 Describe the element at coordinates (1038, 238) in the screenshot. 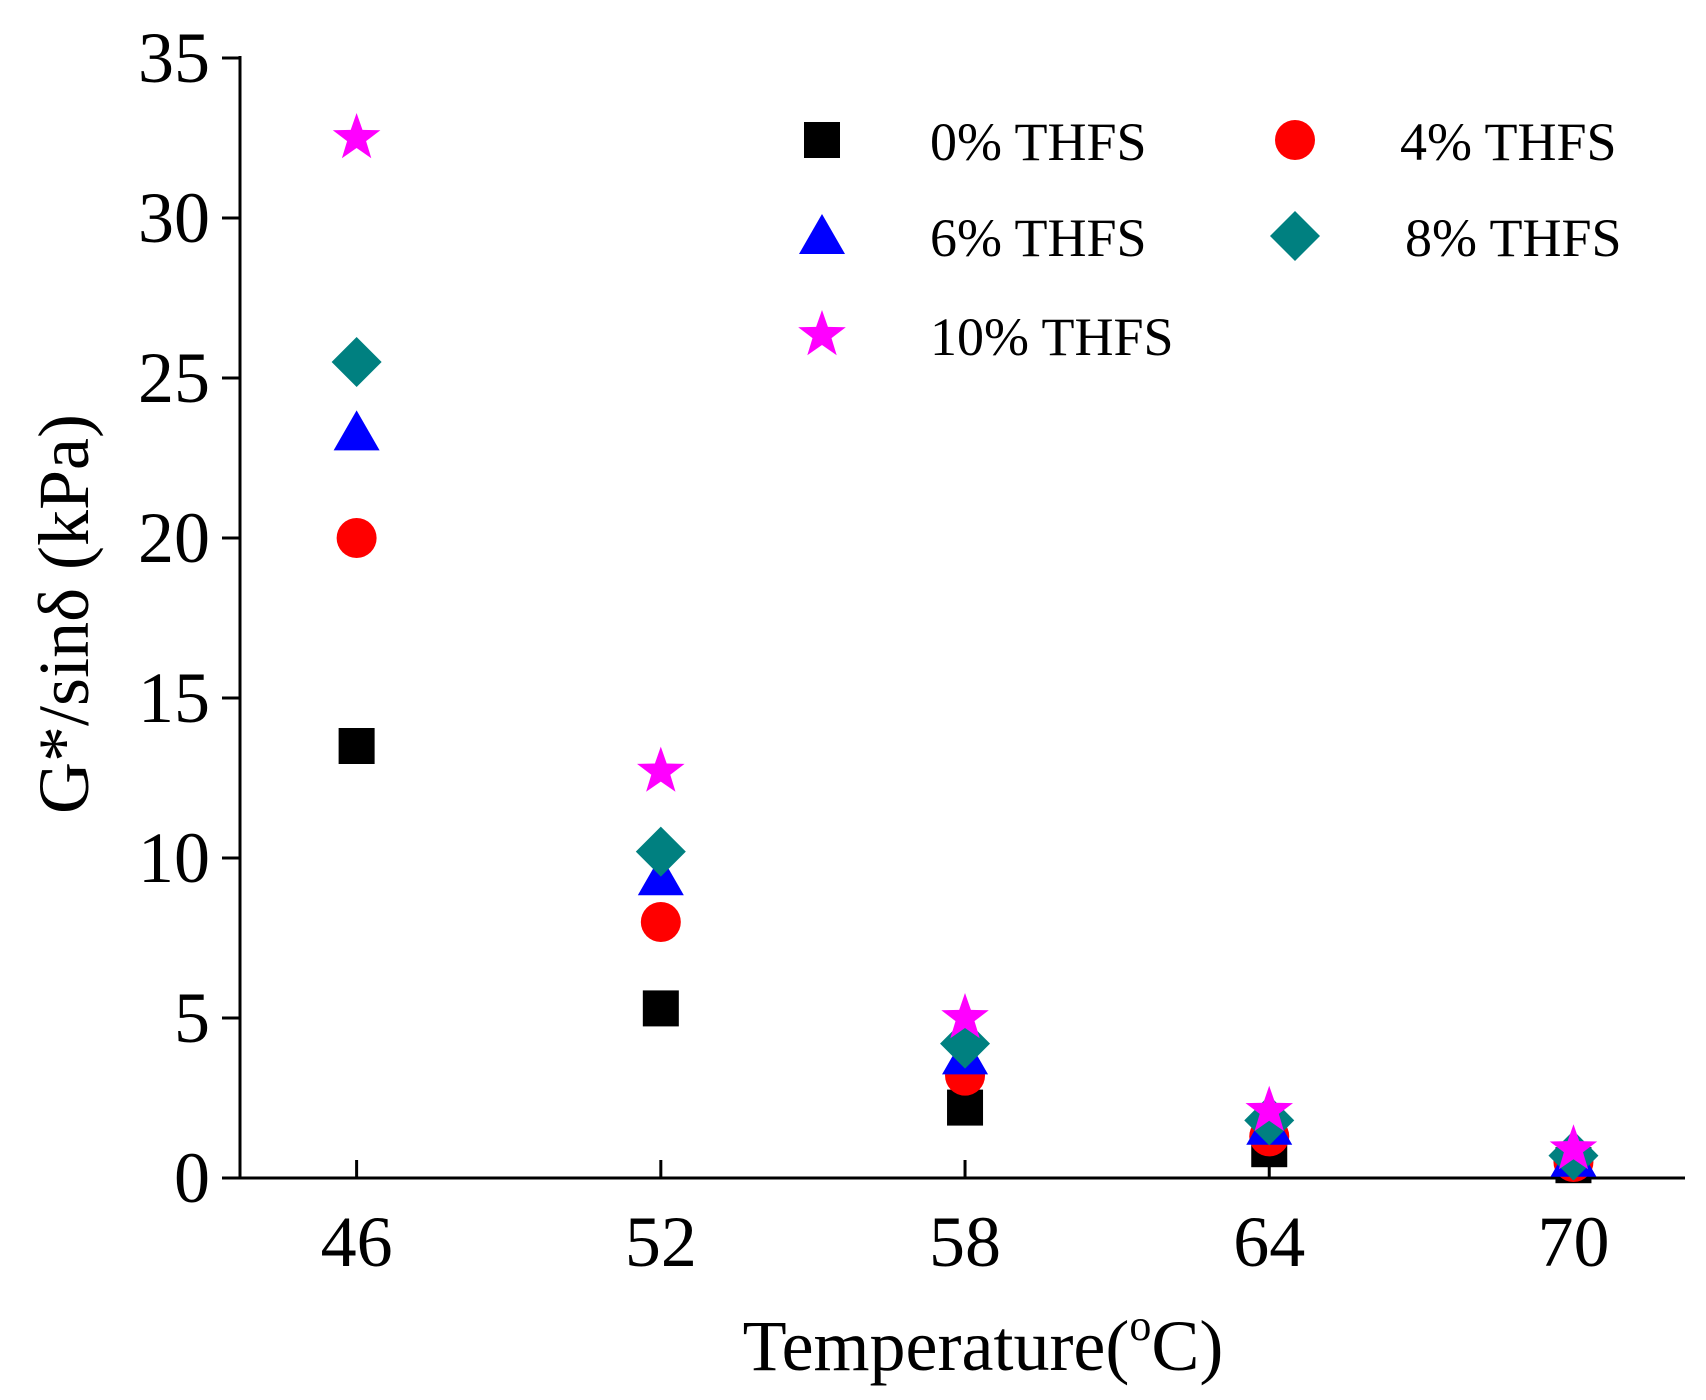

I see `legend-label: 6% THFS` at that location.